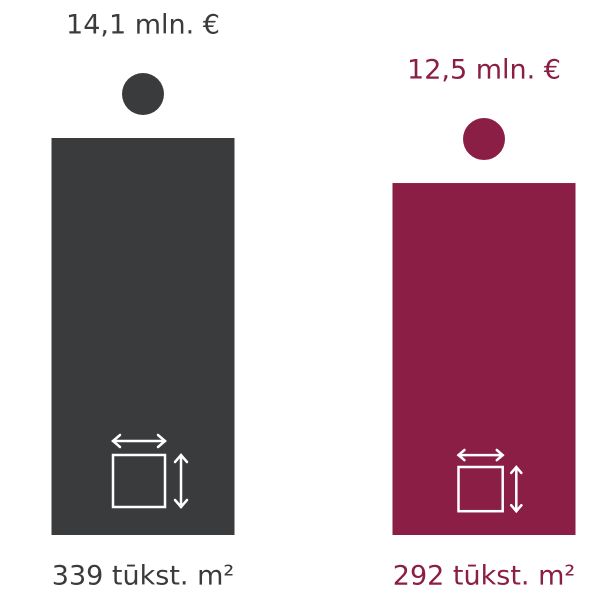 The height and width of the screenshot is (594, 608). Describe the element at coordinates (143, 25) in the screenshot. I see `value-label: 14,1 mln. €` at that location.